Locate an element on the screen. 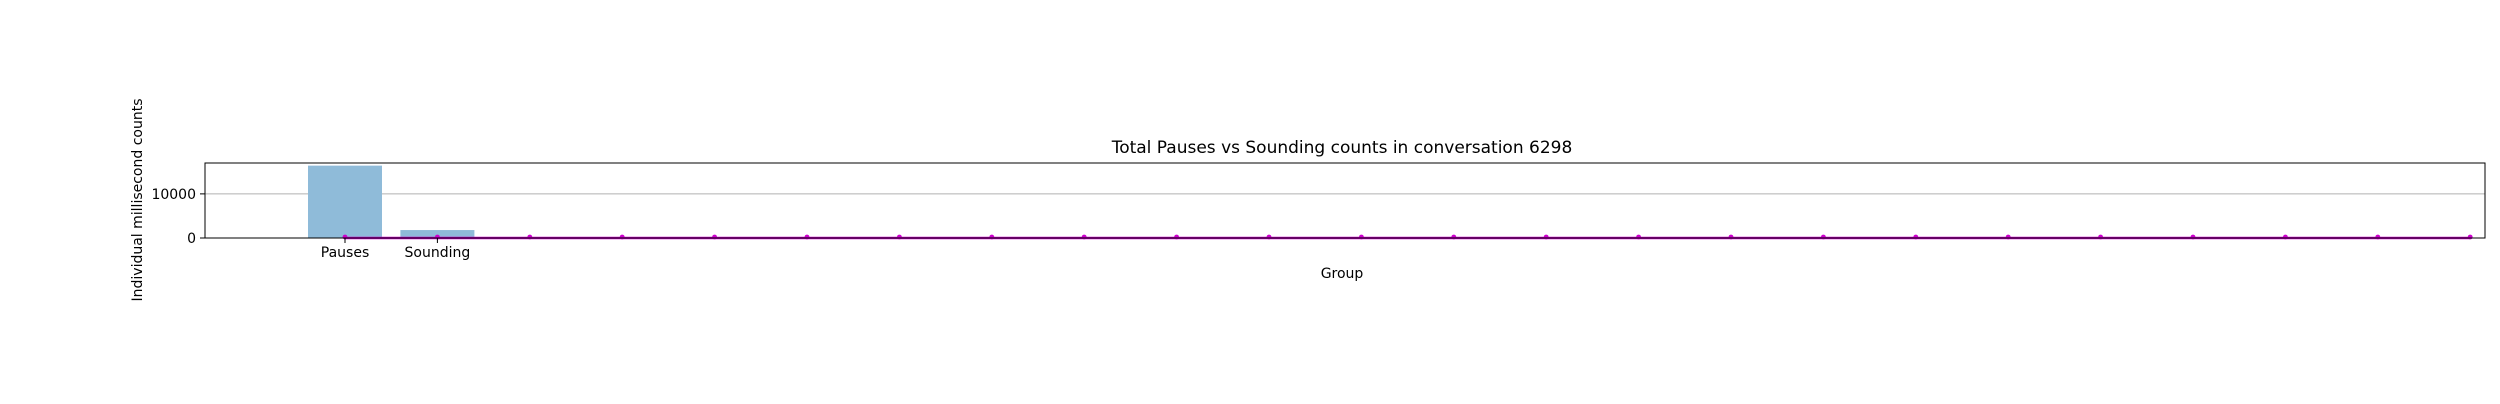 The image size is (2500, 404). x-axis-label: Group is located at coordinates (1342, 274).